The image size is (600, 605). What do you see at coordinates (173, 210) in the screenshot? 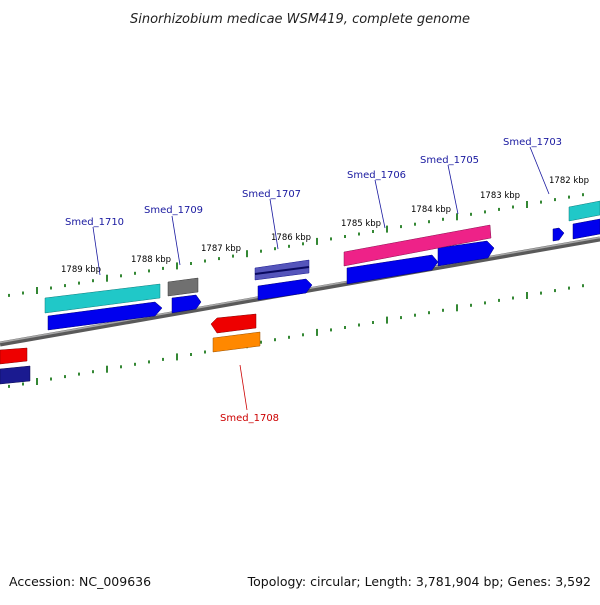
I see `gene-label-smed-1709: Smed_1709` at bounding box center [173, 210].